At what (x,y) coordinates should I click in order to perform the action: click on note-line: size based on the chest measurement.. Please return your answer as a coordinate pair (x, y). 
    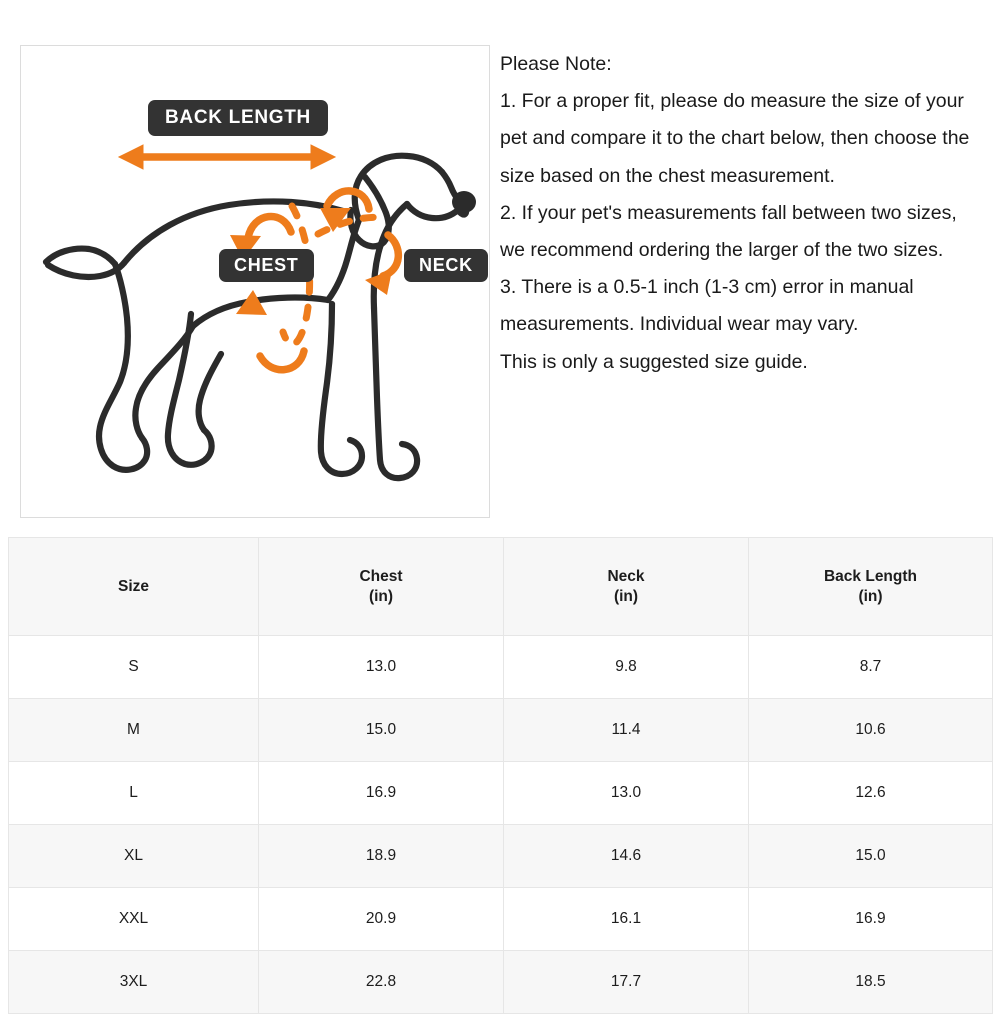
    Looking at the image, I should click on (667, 175).